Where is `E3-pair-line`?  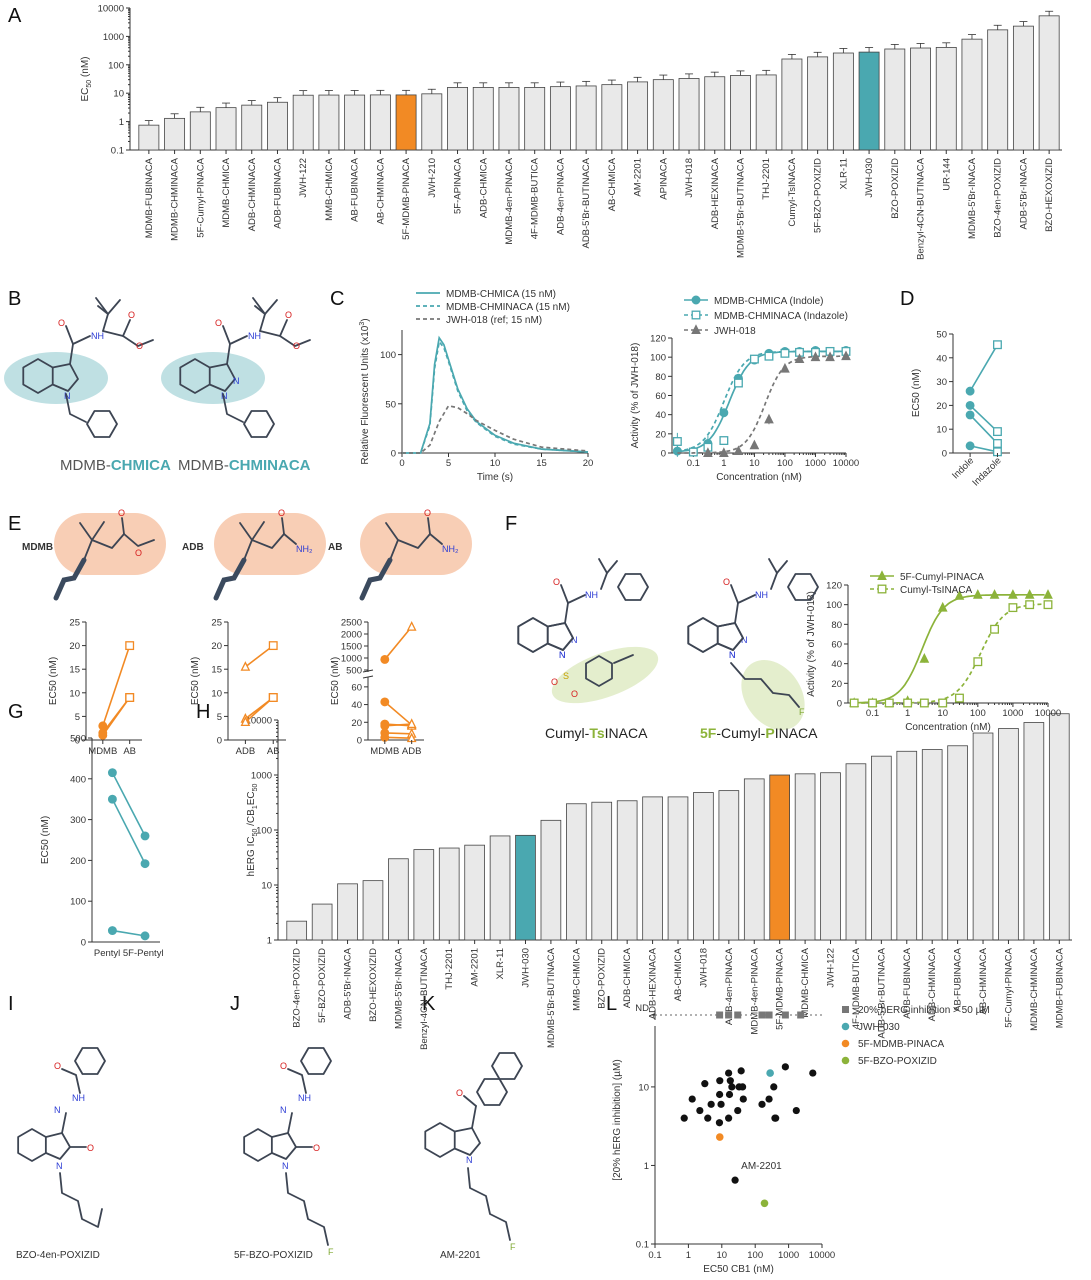
E3-pair-line is located at coordinates (398, 738).